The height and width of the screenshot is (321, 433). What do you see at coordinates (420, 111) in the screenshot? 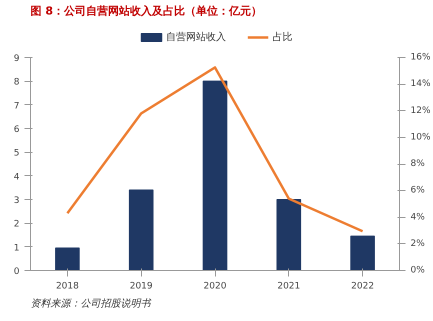
I see `y2-tick-label: 12%` at bounding box center [420, 111].